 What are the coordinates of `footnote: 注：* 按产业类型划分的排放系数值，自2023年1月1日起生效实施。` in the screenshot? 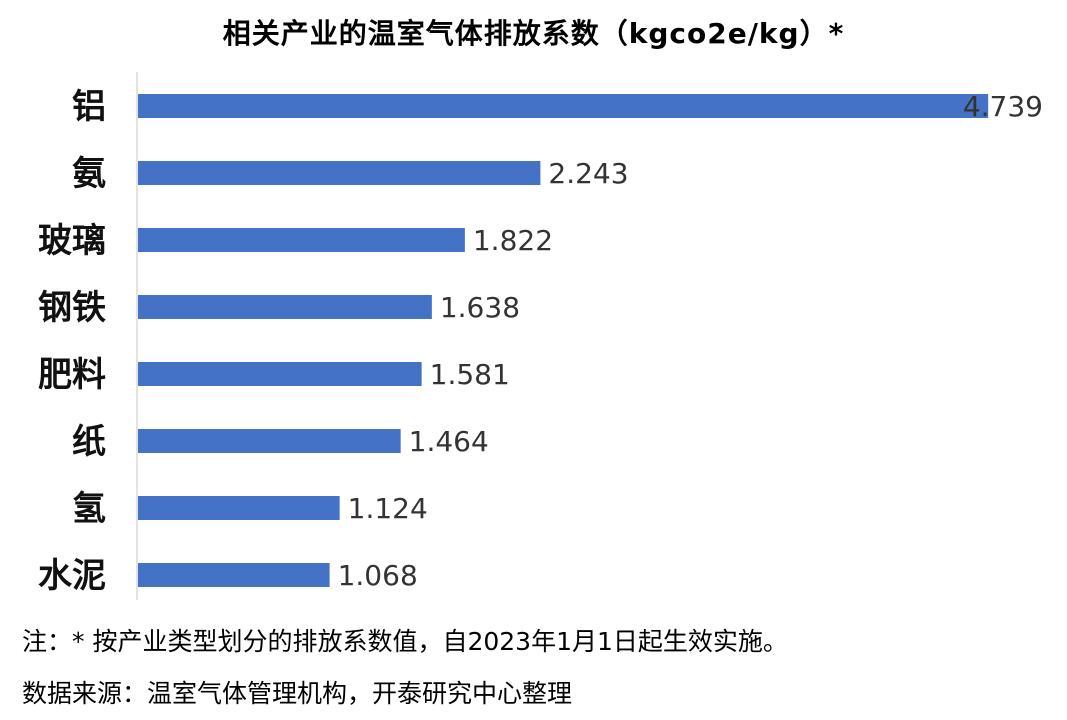 It's located at (405, 641).